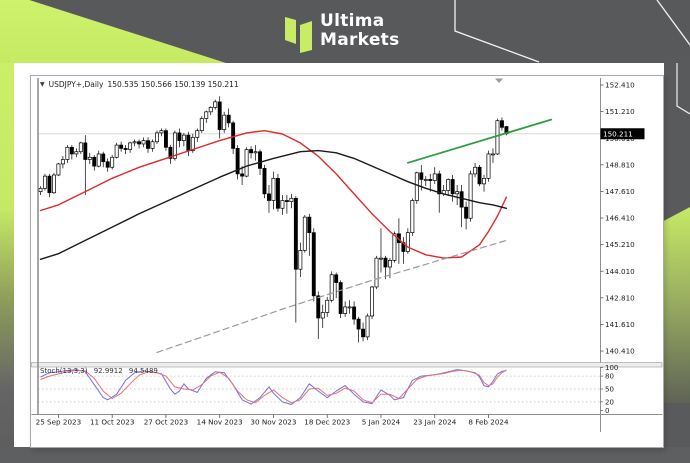 The width and height of the screenshot is (690, 463). Describe the element at coordinates (381, 422) in the screenshot. I see `date-tick-label: 5 Jan 2024` at that location.